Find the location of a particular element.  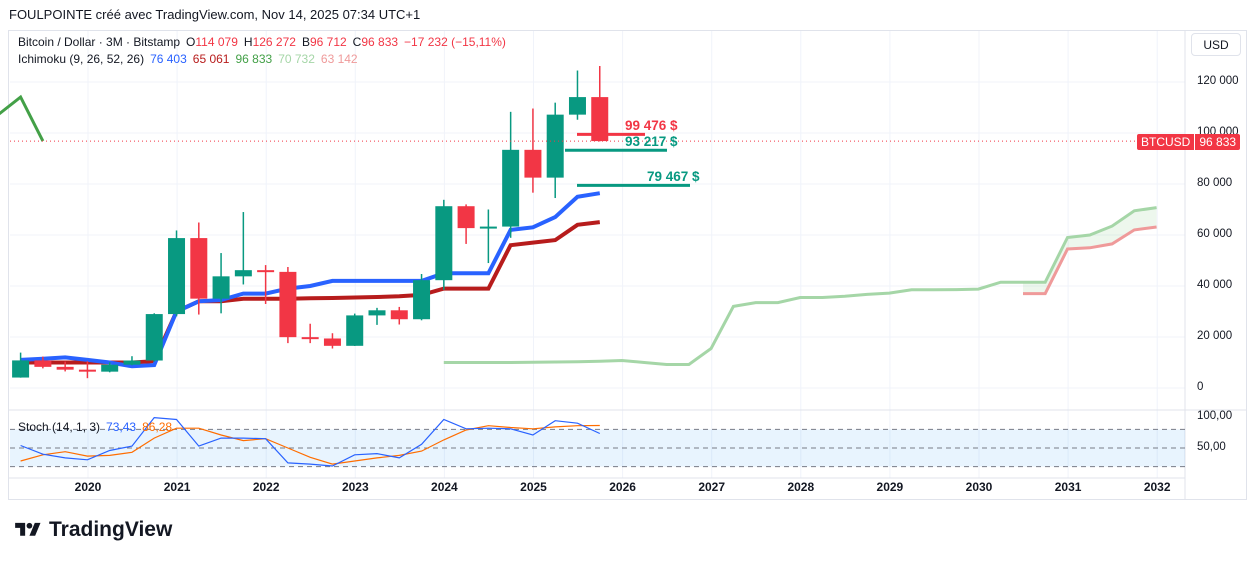

year-tick: 2024 is located at coordinates (444, 487).